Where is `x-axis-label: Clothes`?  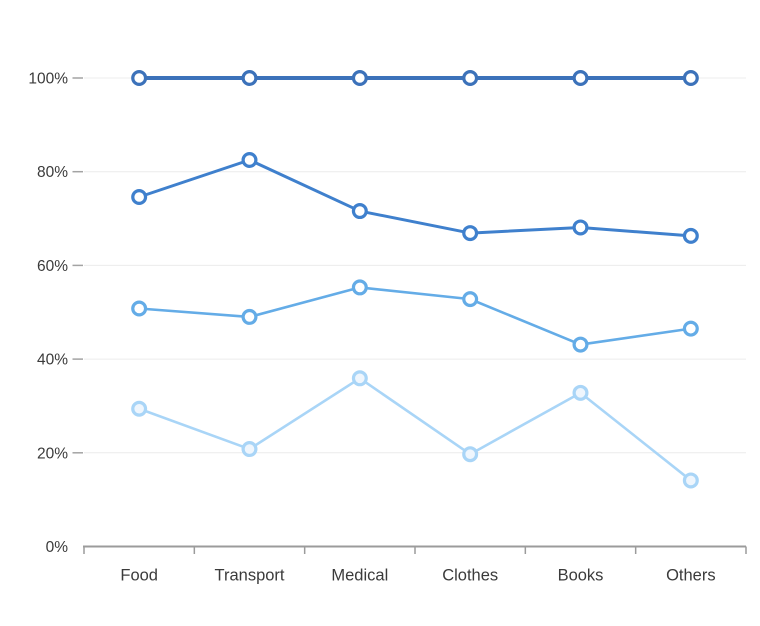 x-axis-label: Clothes is located at coordinates (470, 576).